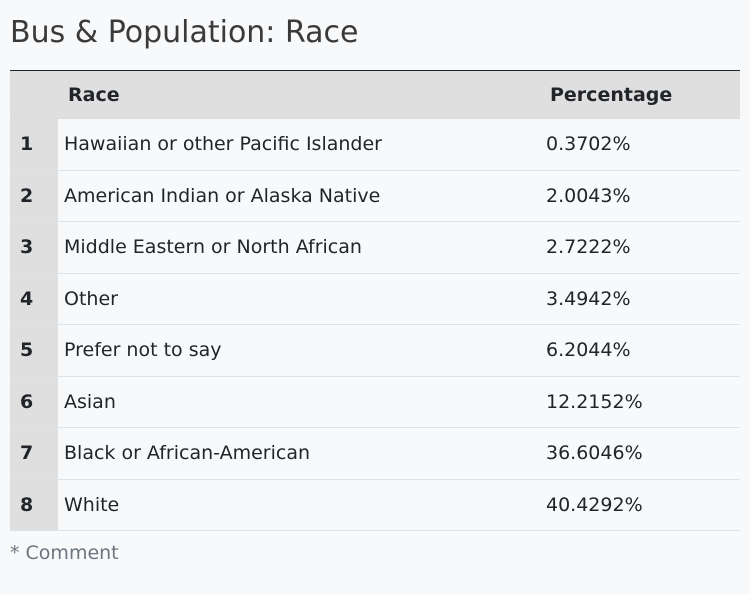  I want to click on table-row: 7 Black or African-American 36.6046%, so click(375, 453).